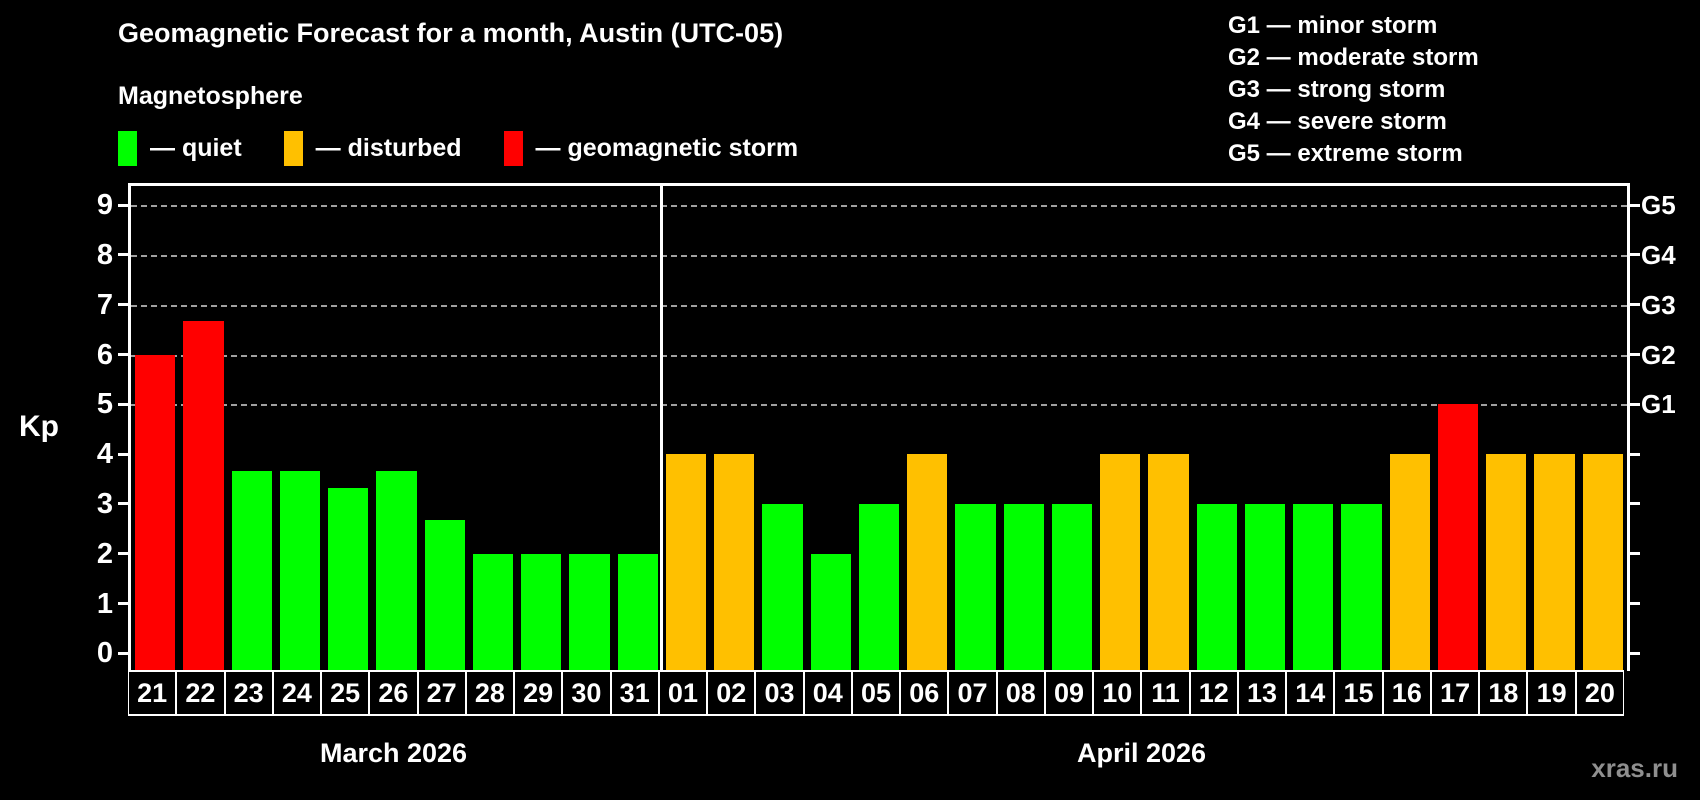 The image size is (1700, 800). What do you see at coordinates (779, 693) in the screenshot?
I see `day-label-03: 03` at bounding box center [779, 693].